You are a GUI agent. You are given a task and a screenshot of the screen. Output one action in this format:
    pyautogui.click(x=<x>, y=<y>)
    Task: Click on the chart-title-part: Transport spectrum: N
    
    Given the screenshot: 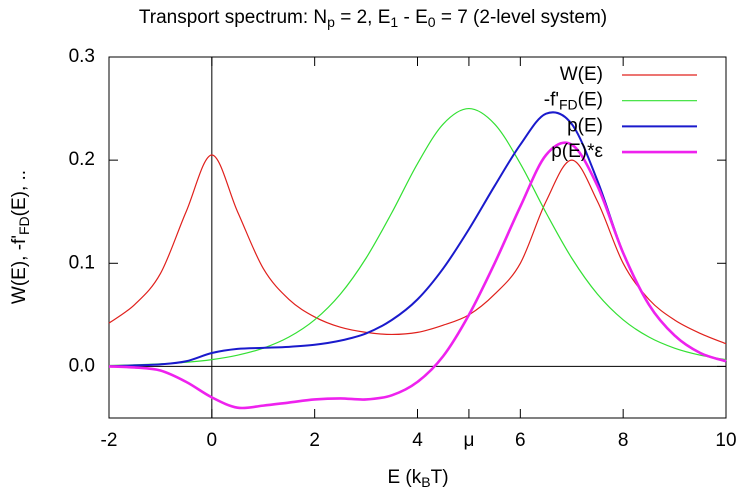 What is the action you would take?
    pyautogui.click(x=233, y=17)
    